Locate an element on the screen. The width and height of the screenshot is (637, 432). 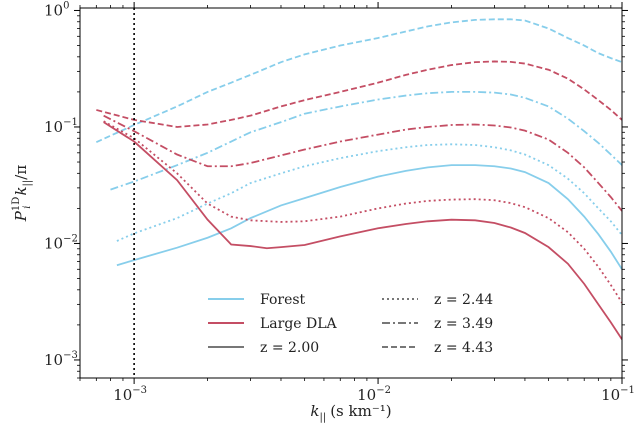
legend-label: z = 3.49 is located at coordinates (463, 324).